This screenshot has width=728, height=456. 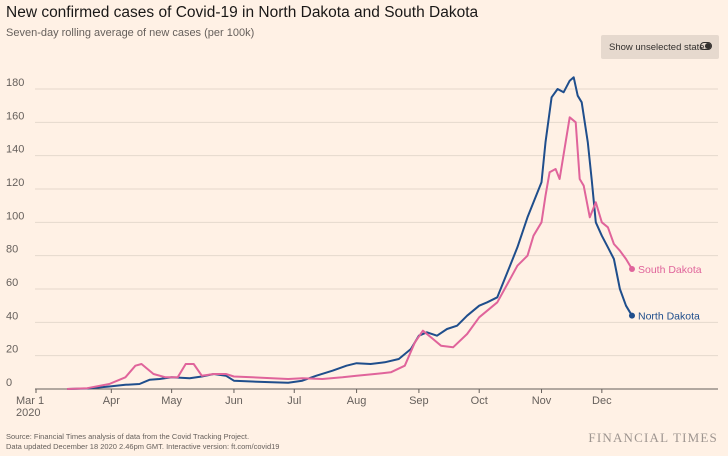 I want to click on show-unselected-states-toggle: Show unselected states, so click(x=660, y=47).